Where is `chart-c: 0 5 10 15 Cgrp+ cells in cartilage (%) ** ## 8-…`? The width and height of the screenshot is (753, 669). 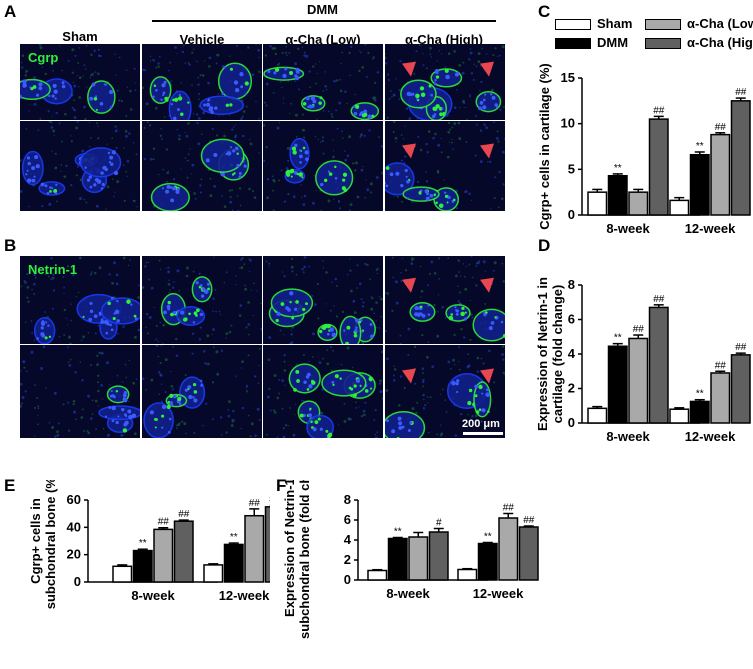
chart-c: 0 5 10 15 Cgrp+ cells in cartilage (%) ** ## 8-… is located at coordinates (644, 149).